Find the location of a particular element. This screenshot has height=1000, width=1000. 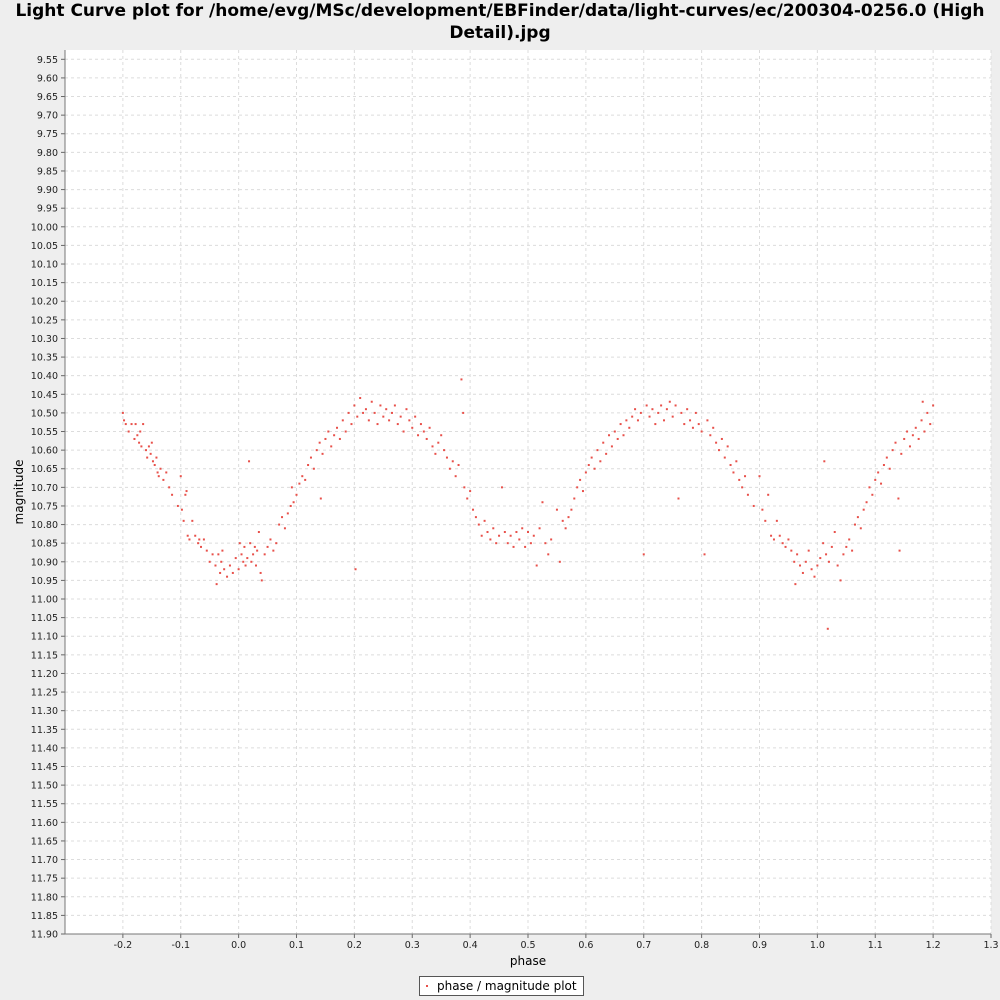

y-tick-label: 10.85 is located at coordinates (44, 544).